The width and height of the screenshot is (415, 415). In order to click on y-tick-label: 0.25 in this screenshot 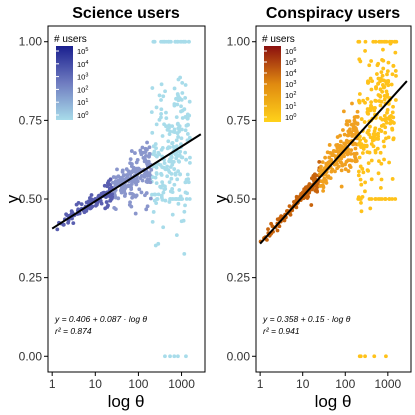, I will do `click(31, 278)`.